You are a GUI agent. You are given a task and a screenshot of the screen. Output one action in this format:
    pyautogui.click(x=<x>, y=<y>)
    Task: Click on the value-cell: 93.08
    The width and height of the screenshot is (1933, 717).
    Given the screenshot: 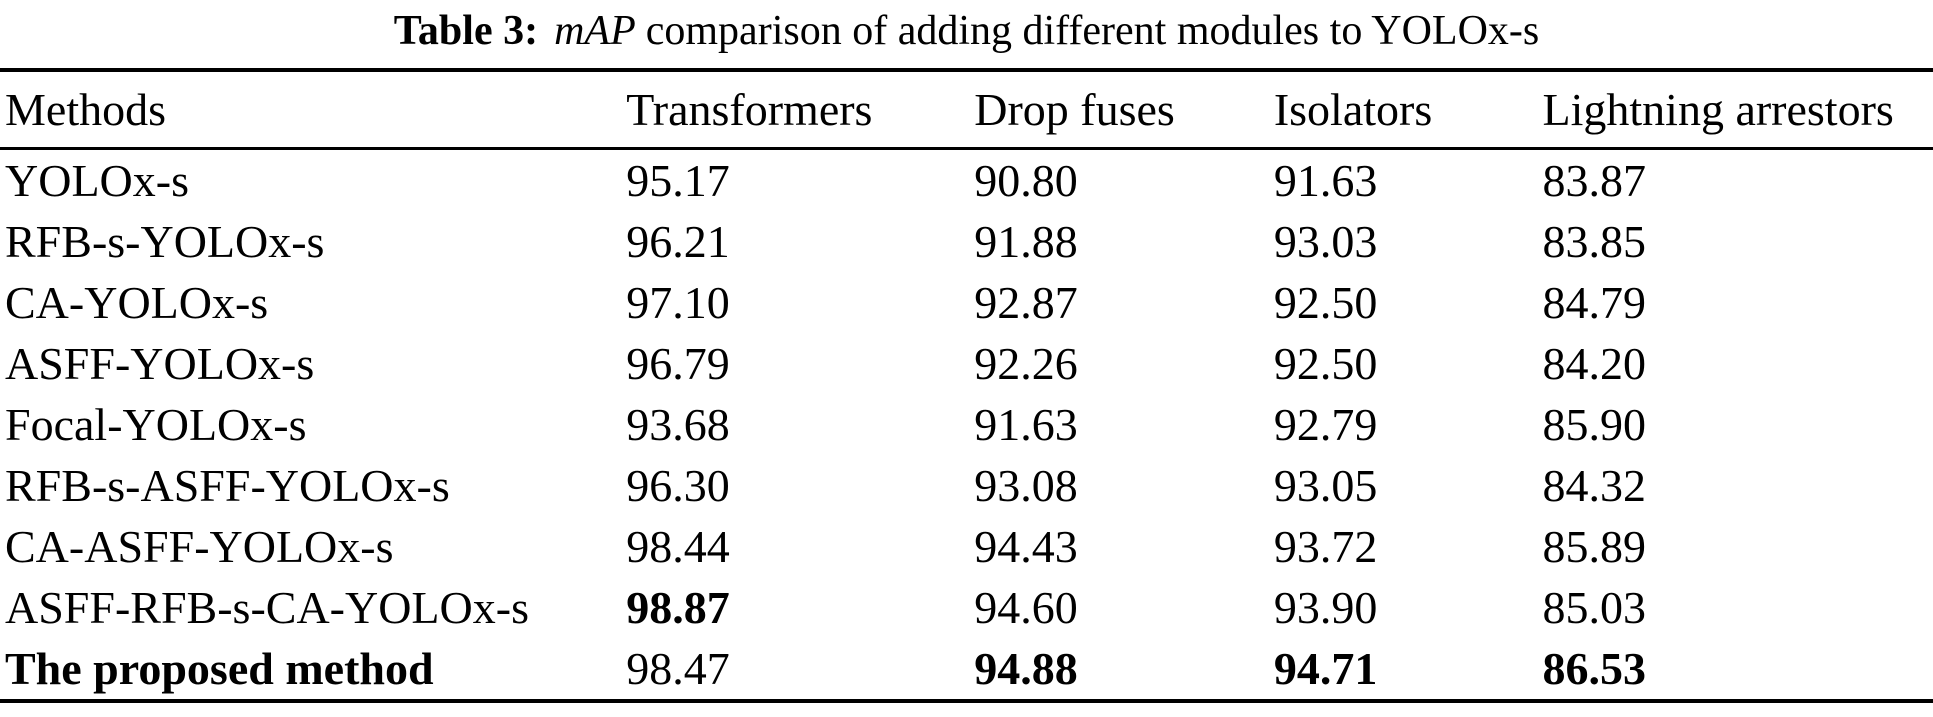 What is the action you would take?
    pyautogui.click(x=1026, y=485)
    